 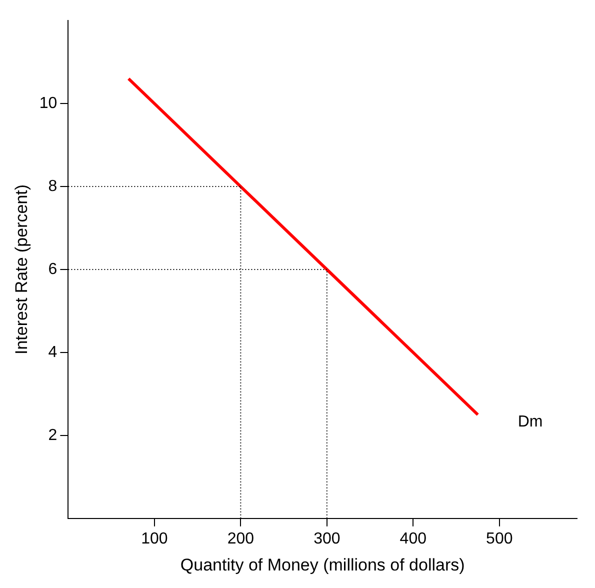 I want to click on x-tick-label: 300, so click(x=327, y=539).